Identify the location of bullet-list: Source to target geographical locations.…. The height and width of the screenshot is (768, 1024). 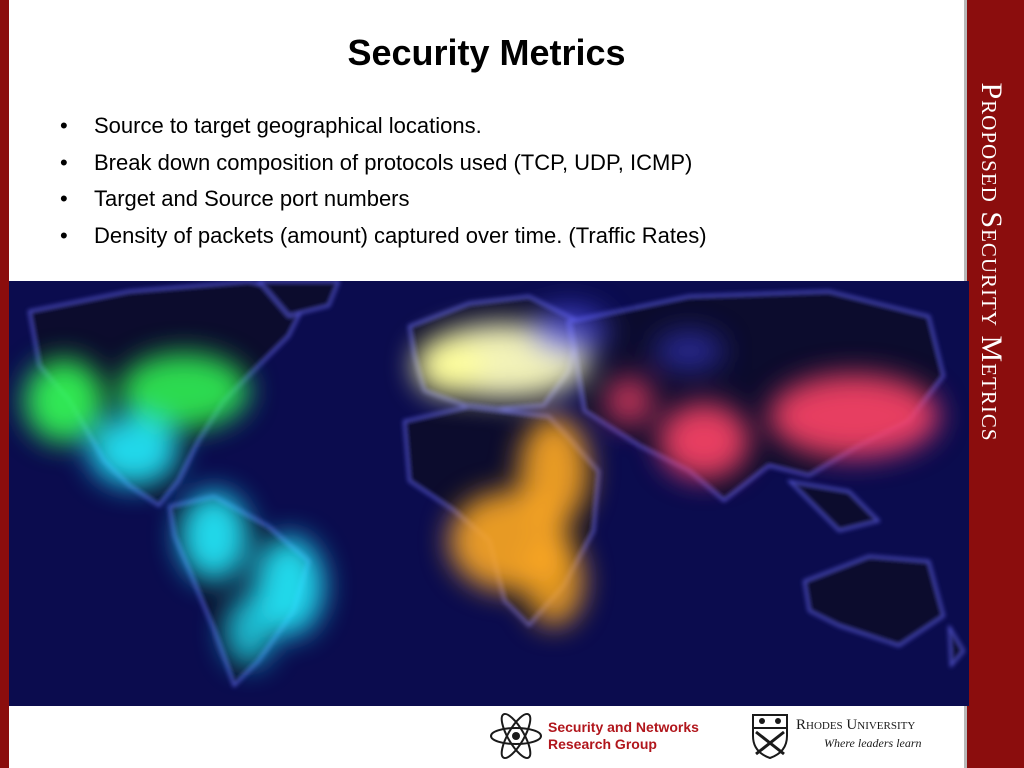
(383, 181).